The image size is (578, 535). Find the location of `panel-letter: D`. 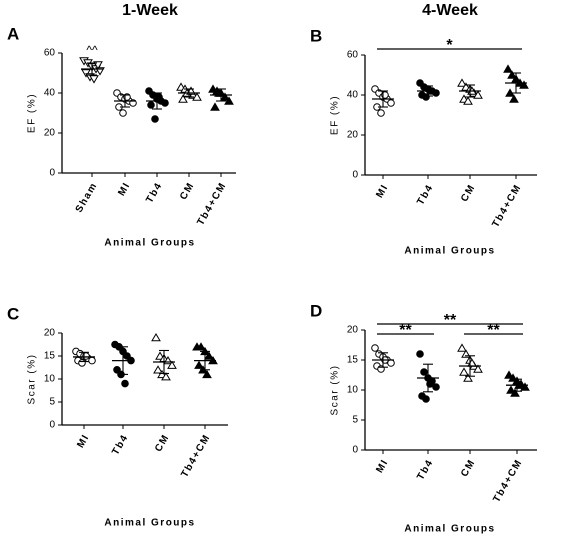

panel-letter: D is located at coordinates (316, 310).